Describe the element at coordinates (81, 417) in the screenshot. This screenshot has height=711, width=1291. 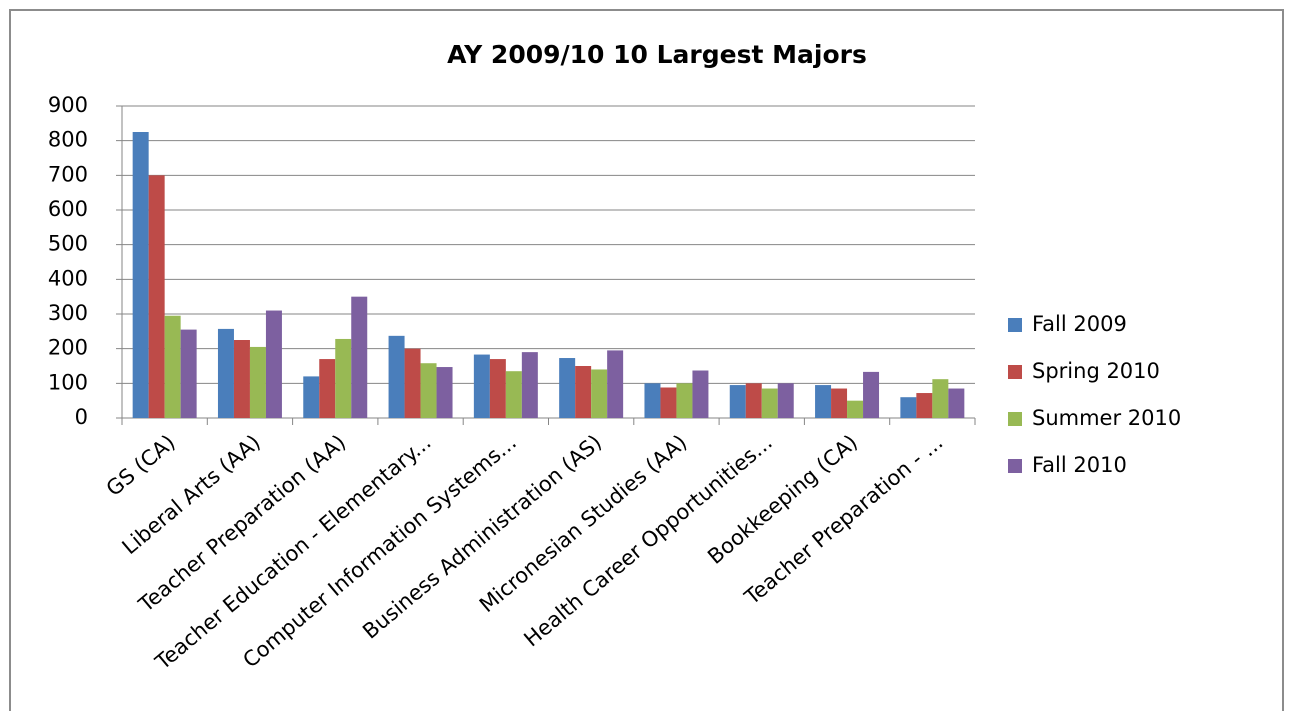
I see `y-tick-label: 0` at that location.